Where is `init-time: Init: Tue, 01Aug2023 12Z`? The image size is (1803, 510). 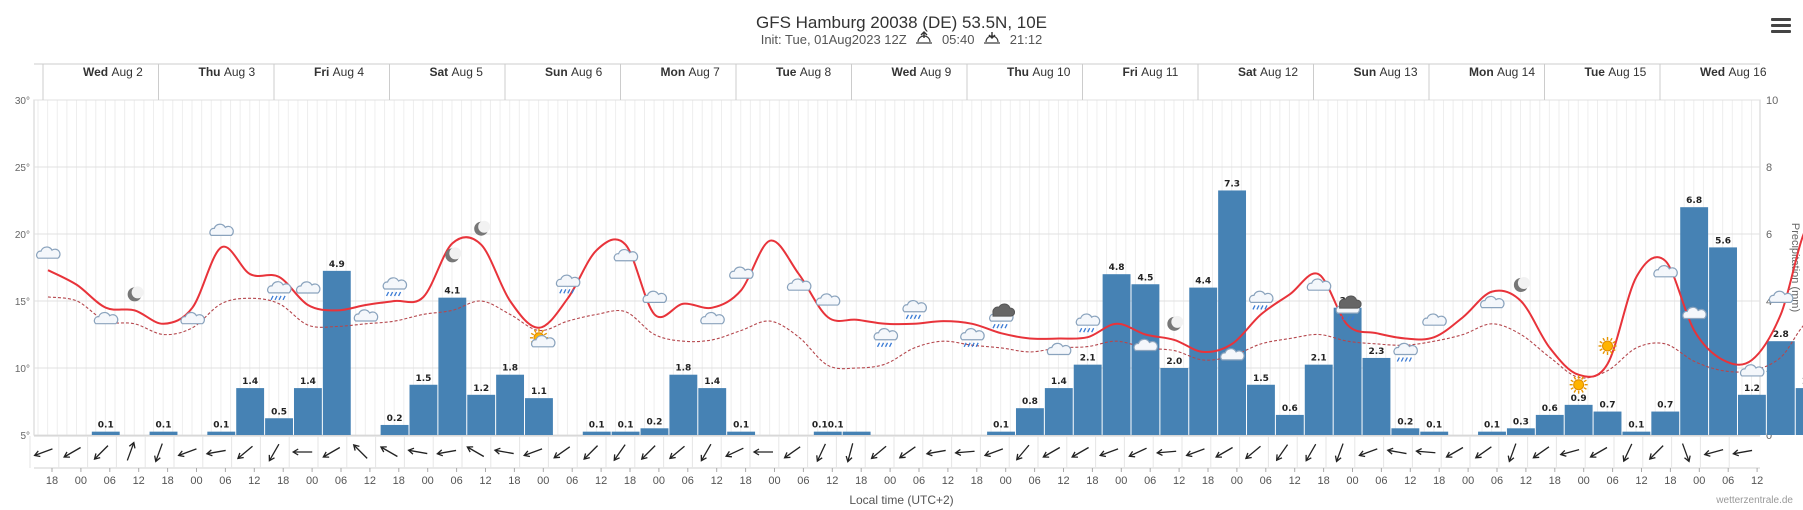
init-time: Init: Tue, 01Aug2023 12Z is located at coordinates (833, 39).